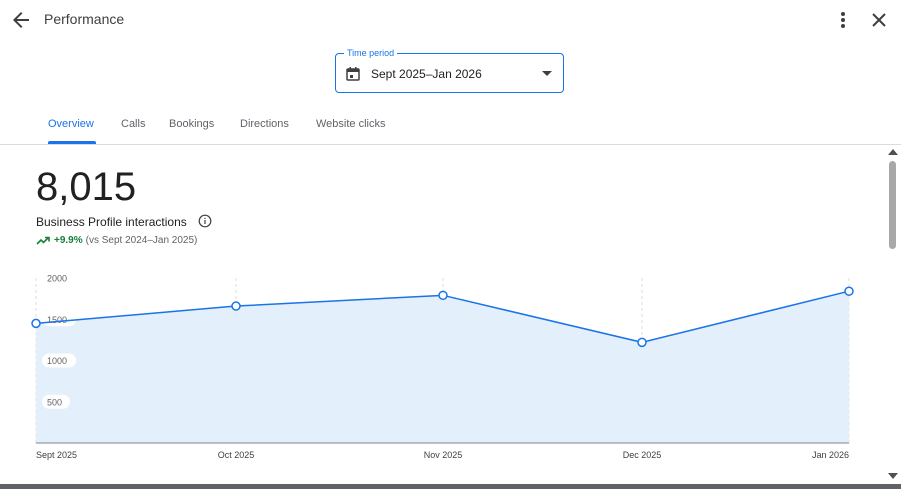 This screenshot has width=901, height=489. Describe the element at coordinates (443, 455) in the screenshot. I see `x-tick-label-3: Nov 2025` at that location.